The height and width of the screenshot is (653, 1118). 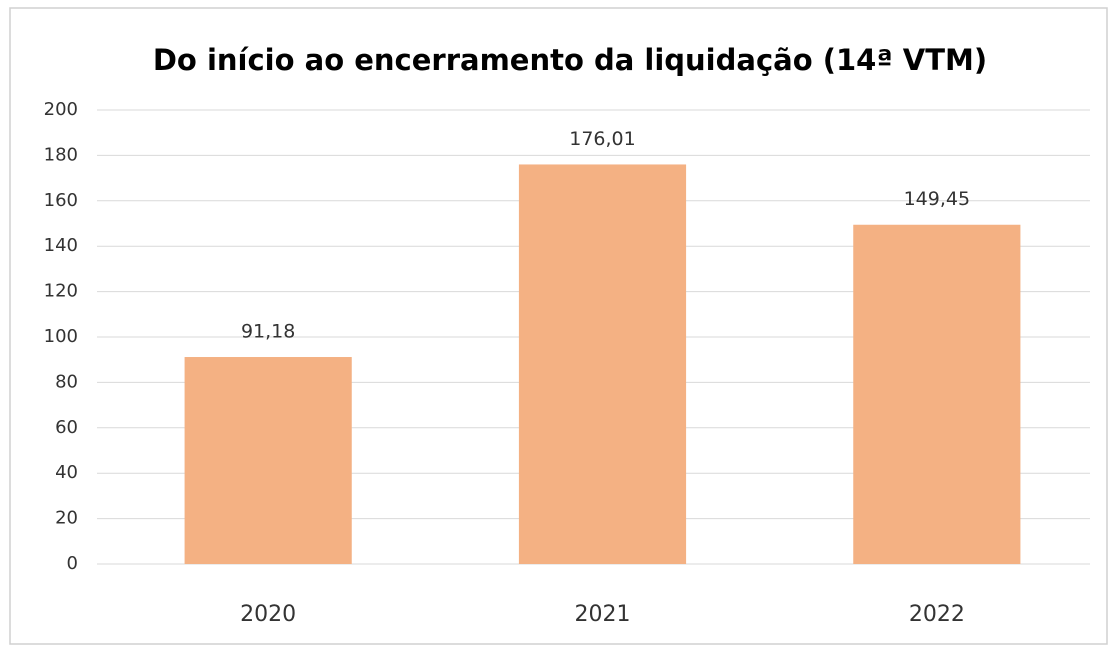 I want to click on y-tick-label: 0, so click(x=72, y=563).